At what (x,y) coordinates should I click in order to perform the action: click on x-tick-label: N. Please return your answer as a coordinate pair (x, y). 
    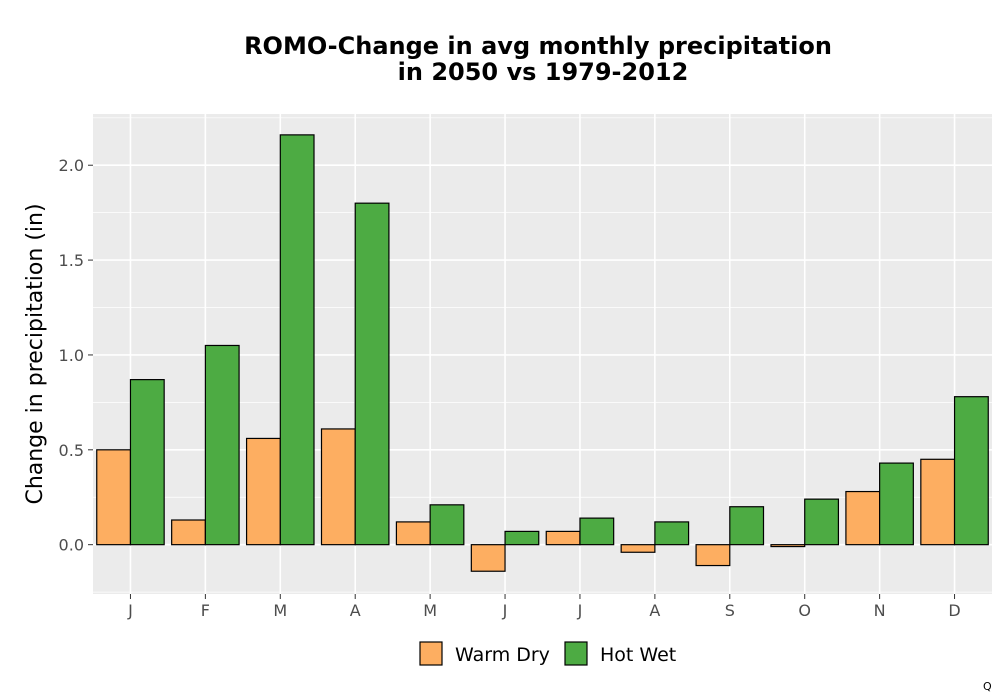
    Looking at the image, I should click on (880, 610).